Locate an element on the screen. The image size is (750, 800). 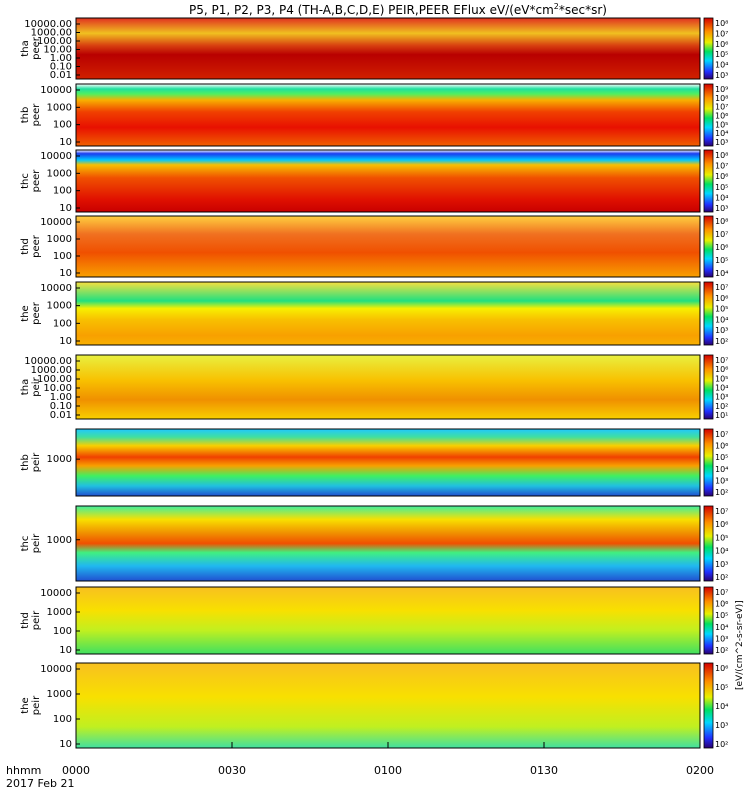
panel-thb-peir: thbpeir 1000 10⁷ 10⁶ 10⁵ 10⁴ 10³ 10² is located at coordinates (374, 462).